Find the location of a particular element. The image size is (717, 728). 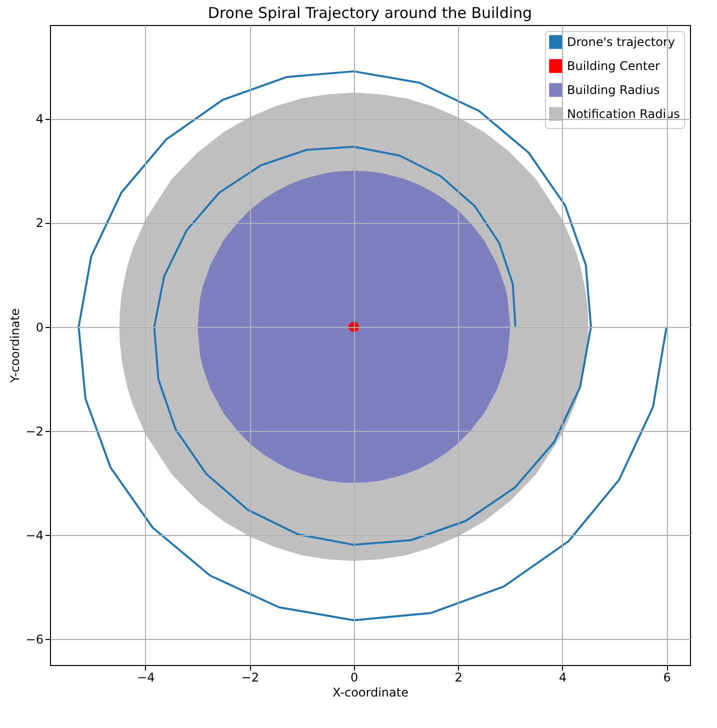

x-tick-label: 2 is located at coordinates (458, 677).